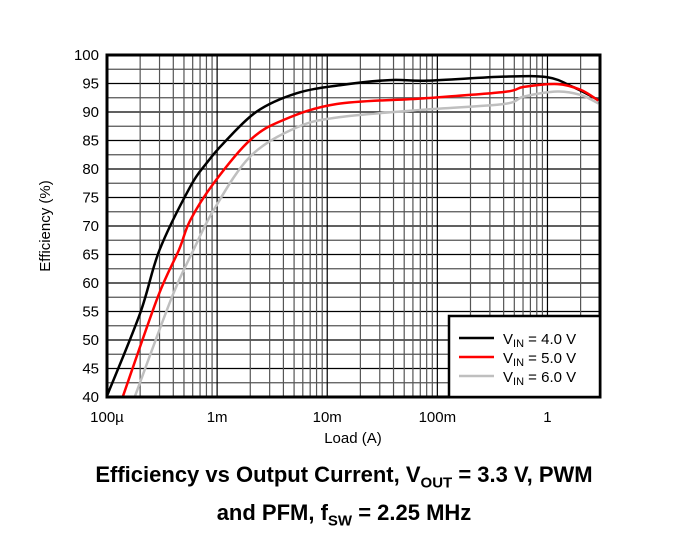 This screenshot has height=551, width=688. I want to click on y-tick-label: 40, so click(90, 397).